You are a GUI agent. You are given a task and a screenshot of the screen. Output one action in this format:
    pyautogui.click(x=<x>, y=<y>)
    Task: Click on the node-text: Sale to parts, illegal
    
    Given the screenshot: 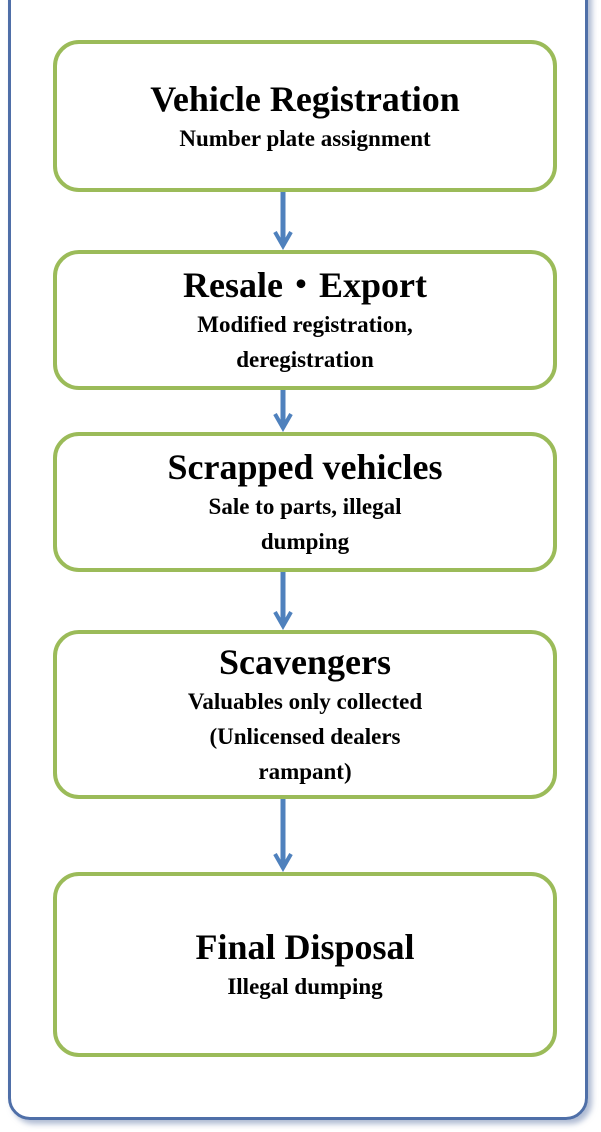 What is the action you would take?
    pyautogui.click(x=305, y=506)
    